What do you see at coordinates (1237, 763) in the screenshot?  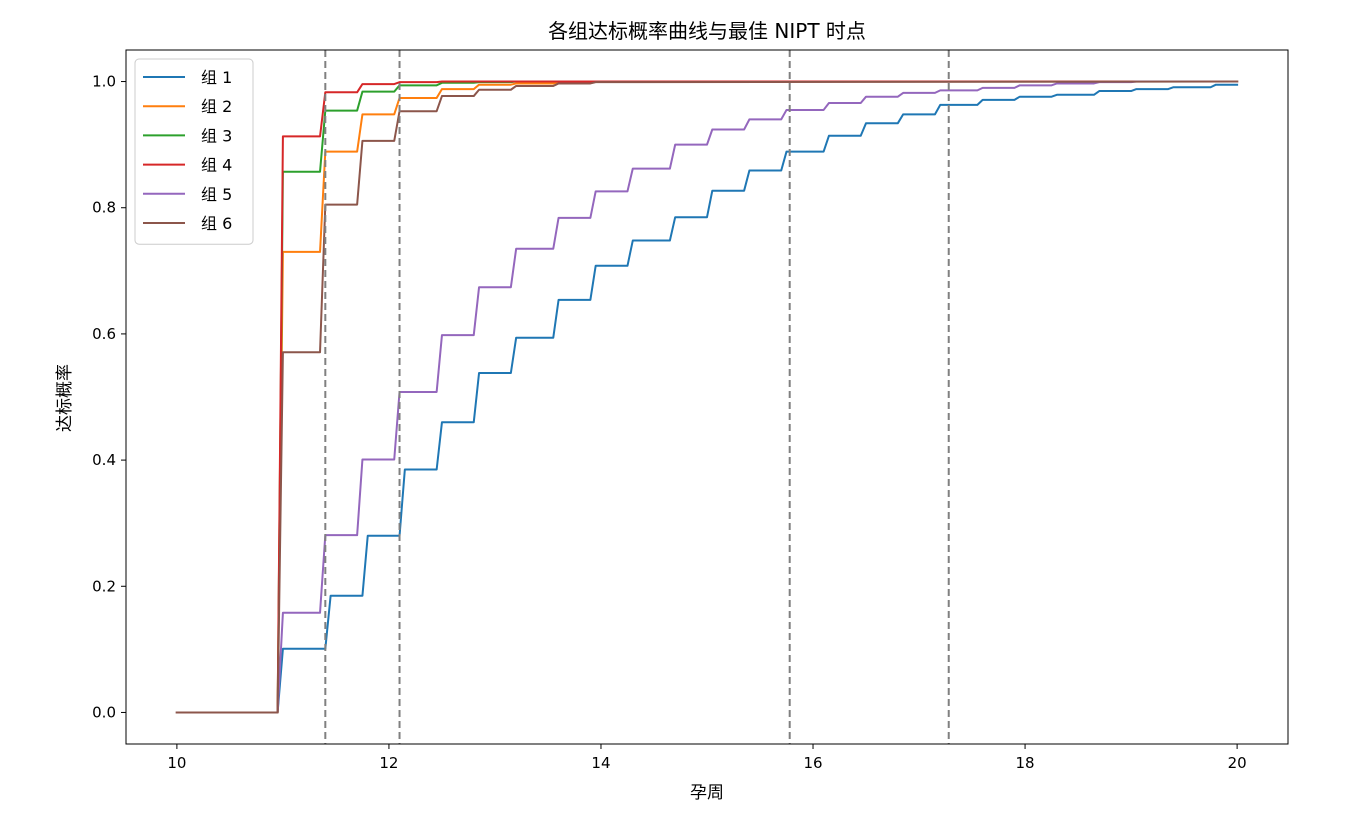 I see `x-tick-label: 20` at bounding box center [1237, 763].